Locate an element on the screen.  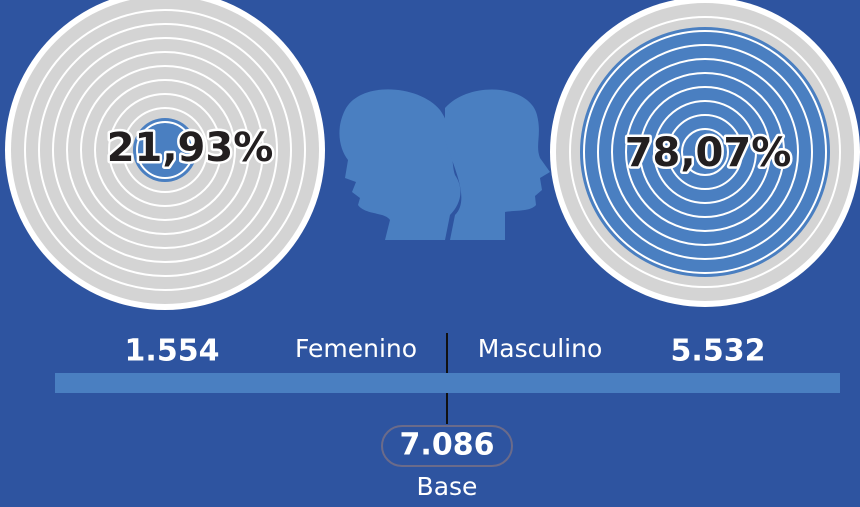
total-count: 7.086 is located at coordinates (447, 445).